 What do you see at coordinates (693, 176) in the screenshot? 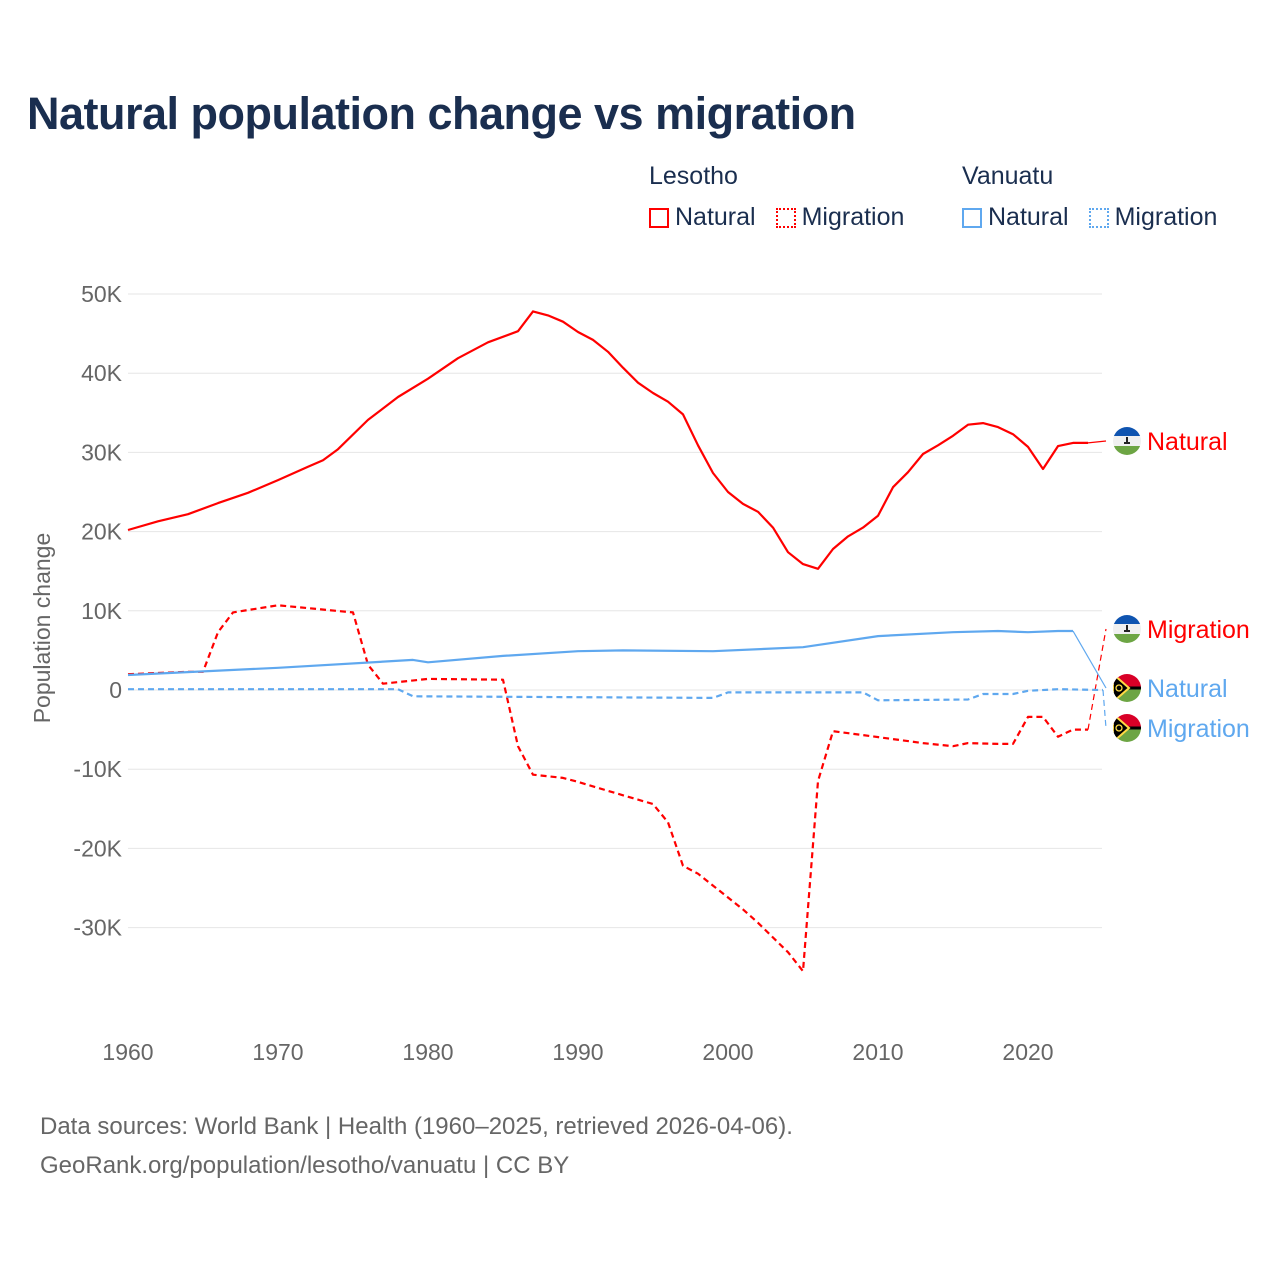
I see `legend-country-label: Lesotho` at bounding box center [693, 176].